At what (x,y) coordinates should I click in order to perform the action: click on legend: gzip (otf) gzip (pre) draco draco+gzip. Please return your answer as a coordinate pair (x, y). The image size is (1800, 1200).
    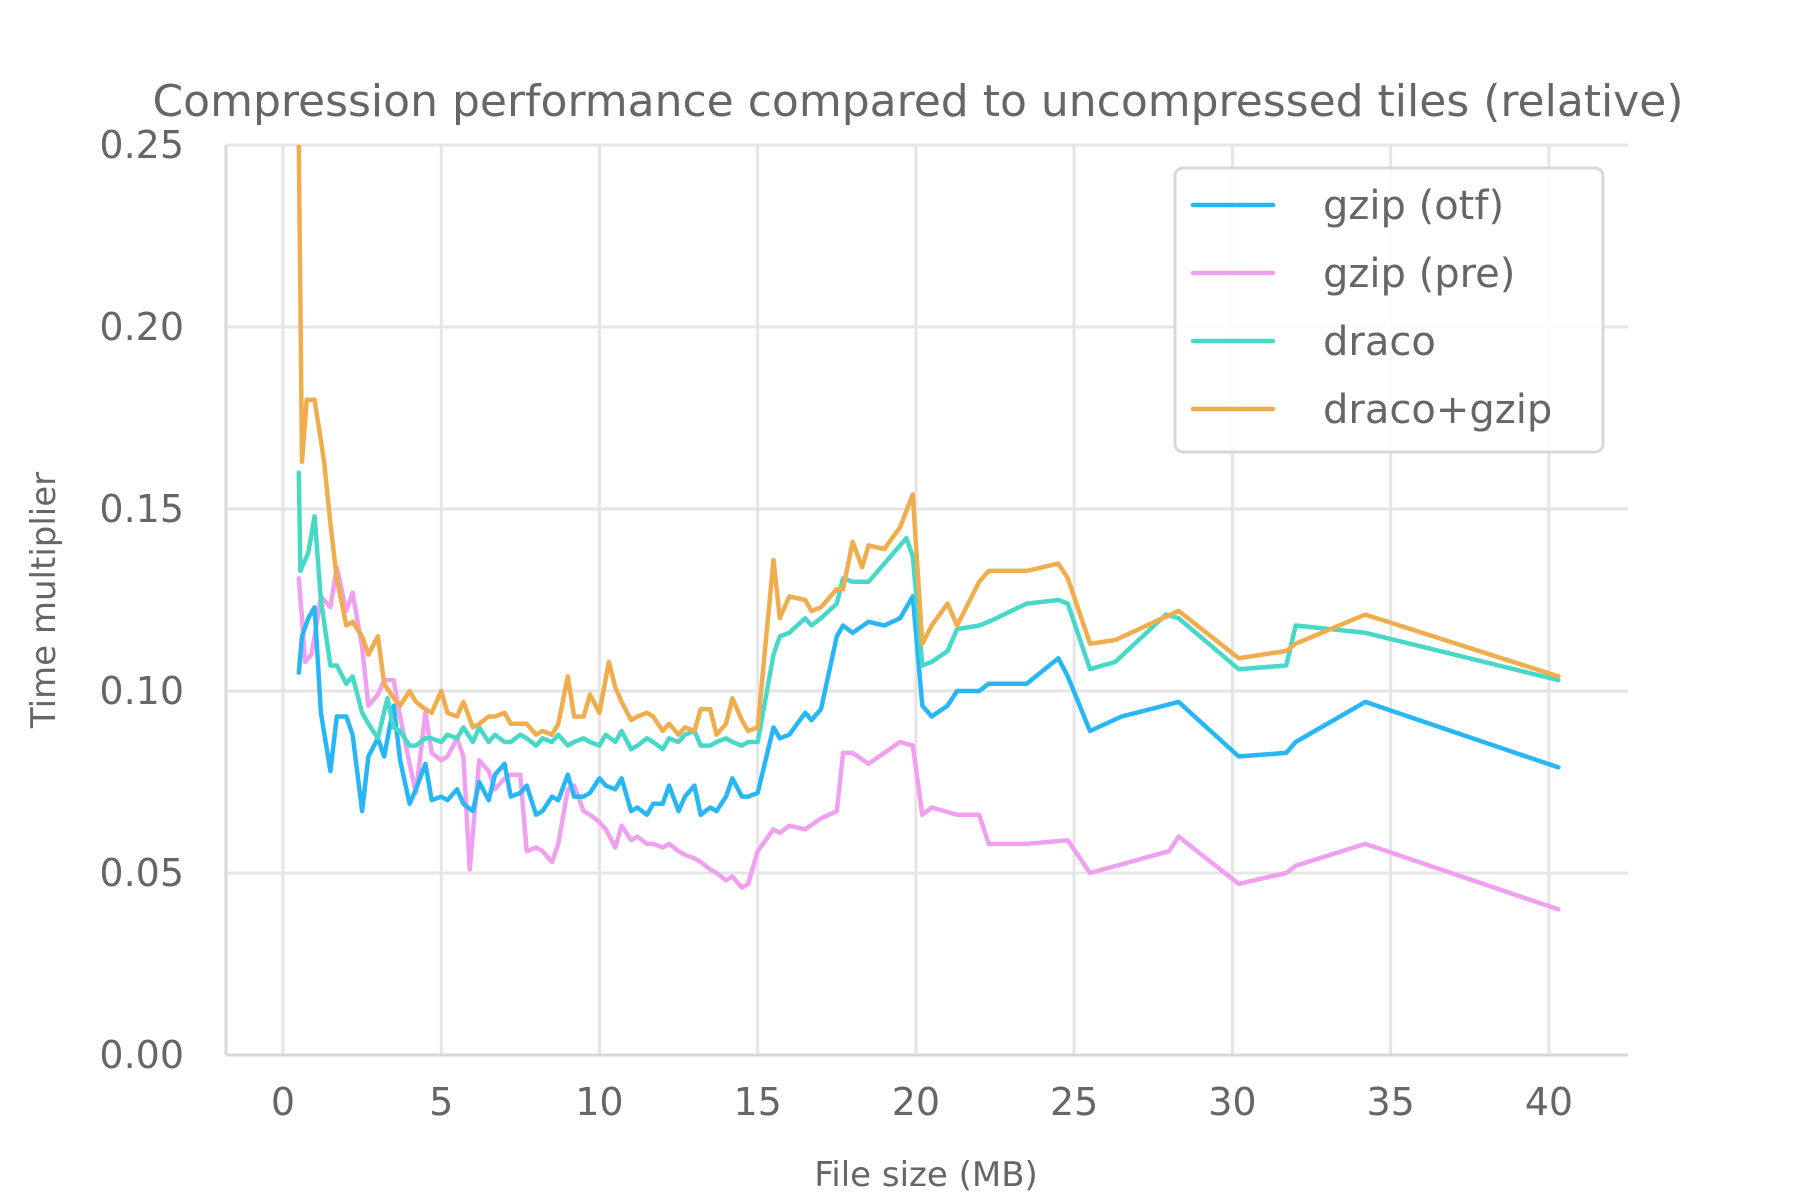
    Looking at the image, I should click on (1389, 310).